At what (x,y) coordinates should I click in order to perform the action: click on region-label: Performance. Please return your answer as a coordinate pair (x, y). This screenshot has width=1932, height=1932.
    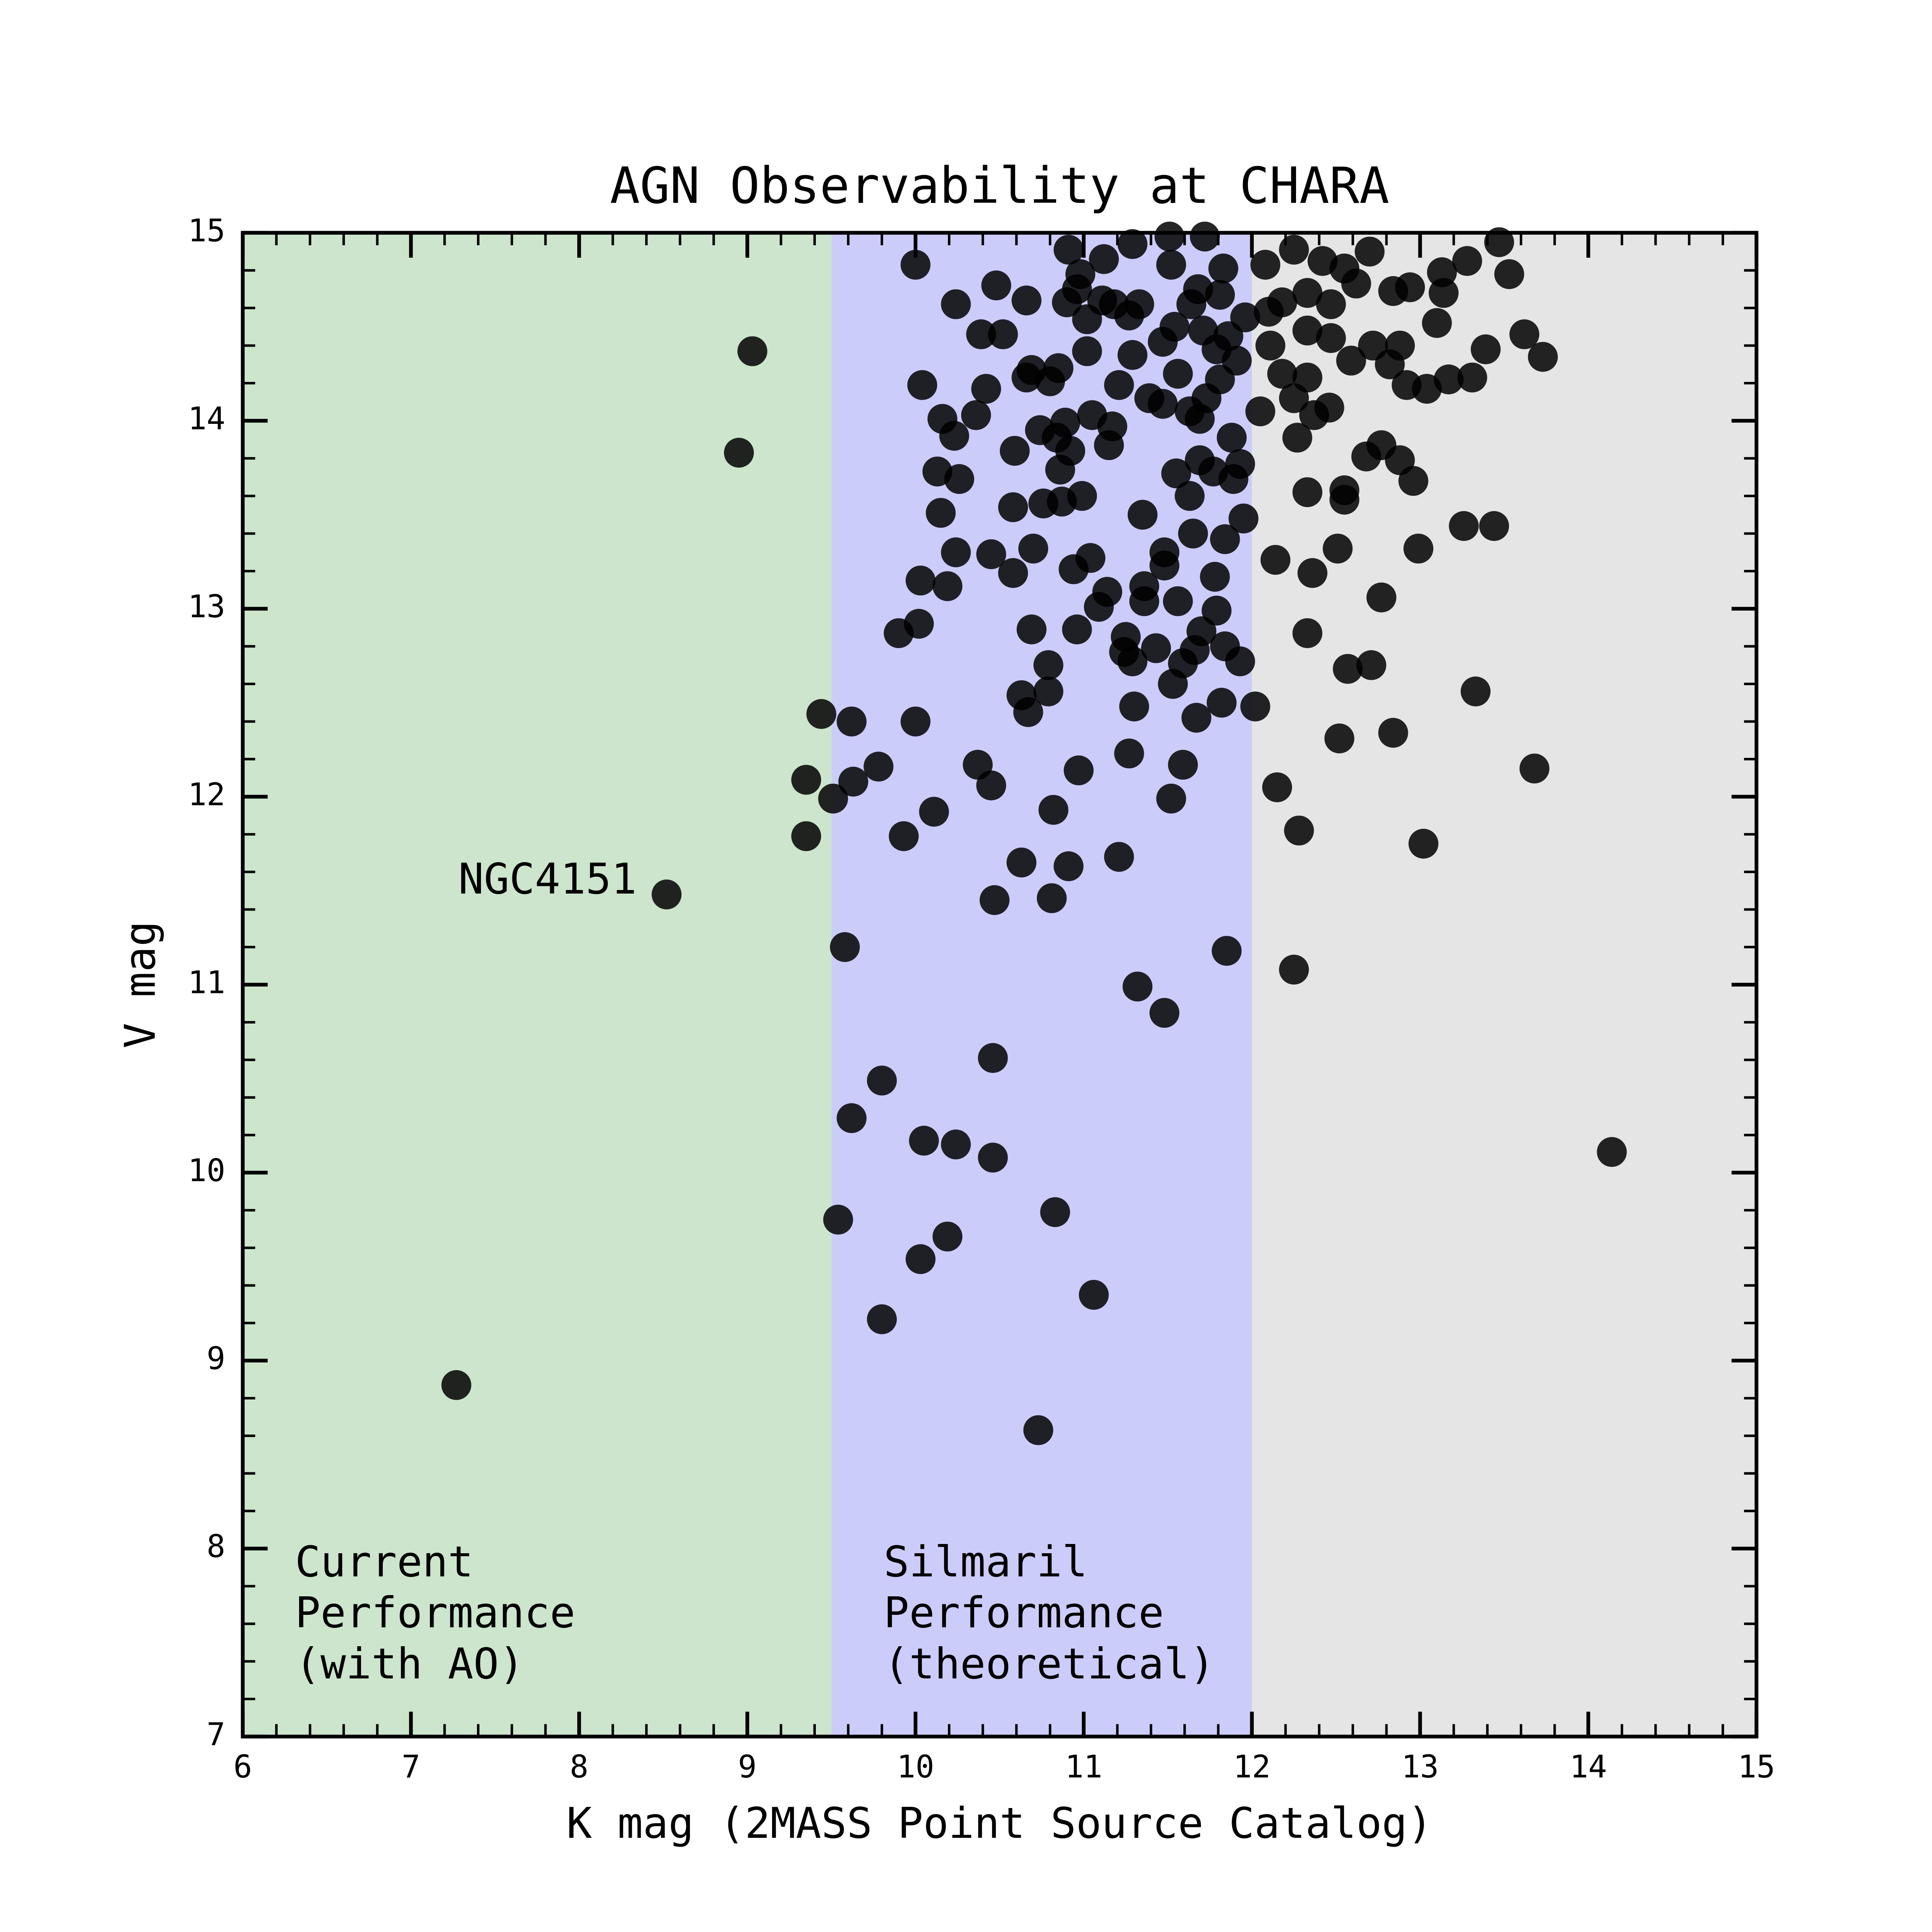
    Looking at the image, I should click on (435, 1612).